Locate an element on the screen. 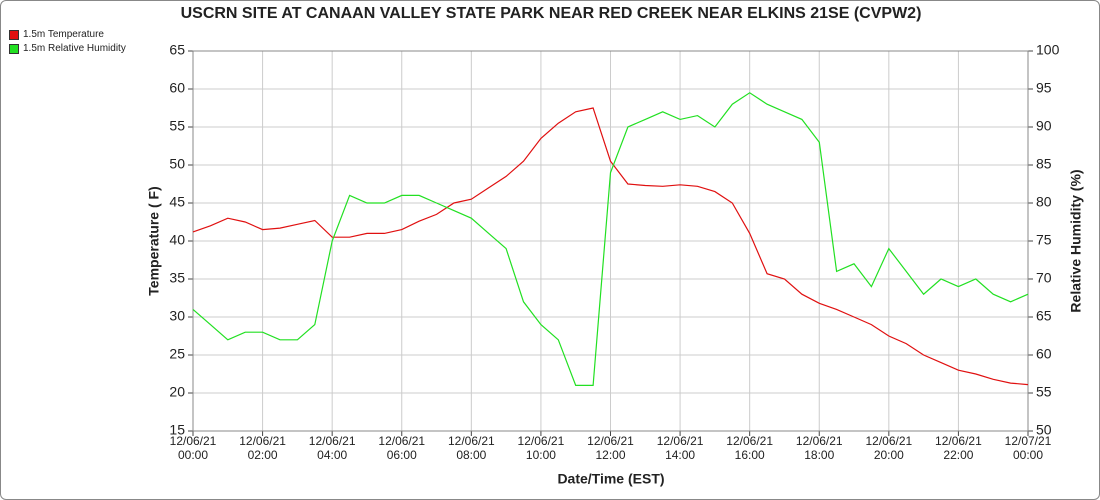  y-axis-label: Temperature ( F) is located at coordinates (154, 240).